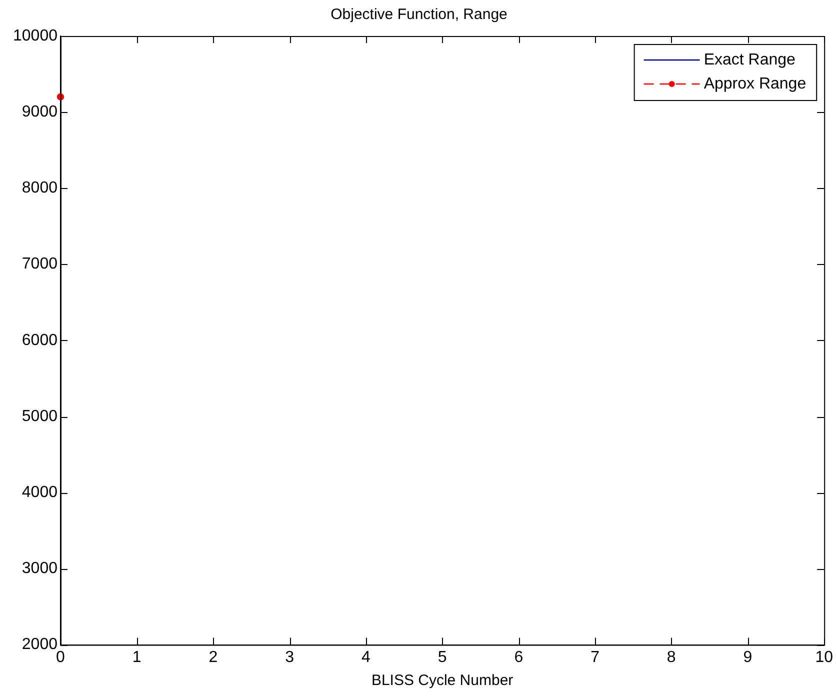 The width and height of the screenshot is (836, 696). What do you see at coordinates (137, 657) in the screenshot?
I see `x-tick-label: 1` at bounding box center [137, 657].